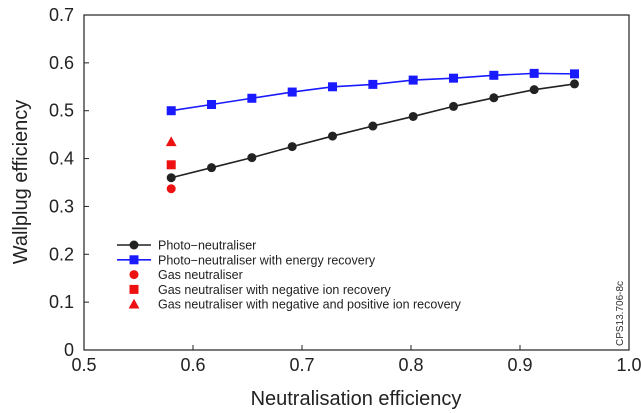 This screenshot has height=413, width=641. I want to click on y-tick-label: 0, so click(69, 350).